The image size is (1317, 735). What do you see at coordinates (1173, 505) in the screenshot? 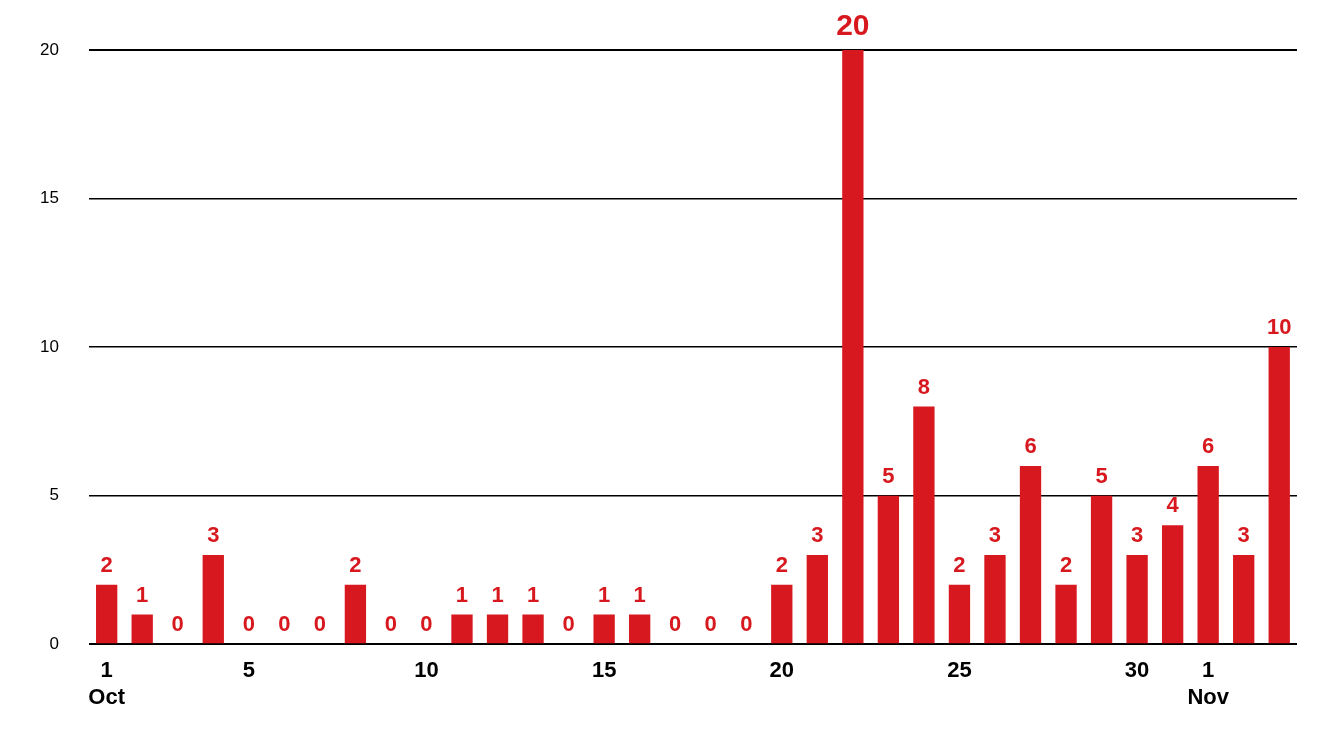
I see `data-label: 4` at bounding box center [1173, 505].